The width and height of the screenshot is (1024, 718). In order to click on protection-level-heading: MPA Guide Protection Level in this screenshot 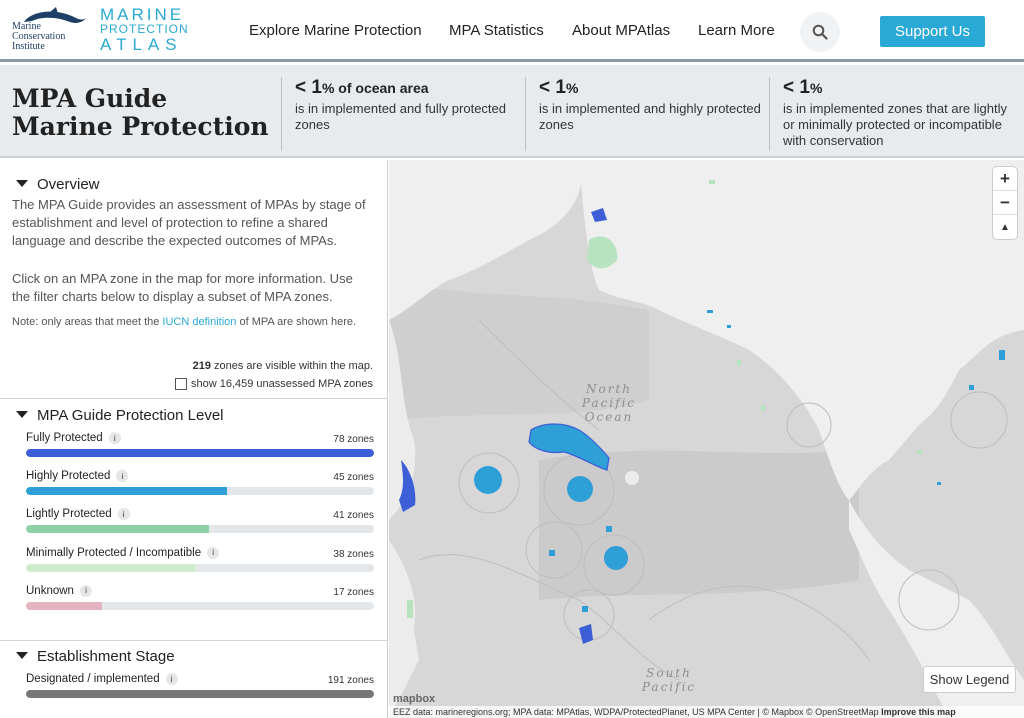, I will do `click(130, 415)`.